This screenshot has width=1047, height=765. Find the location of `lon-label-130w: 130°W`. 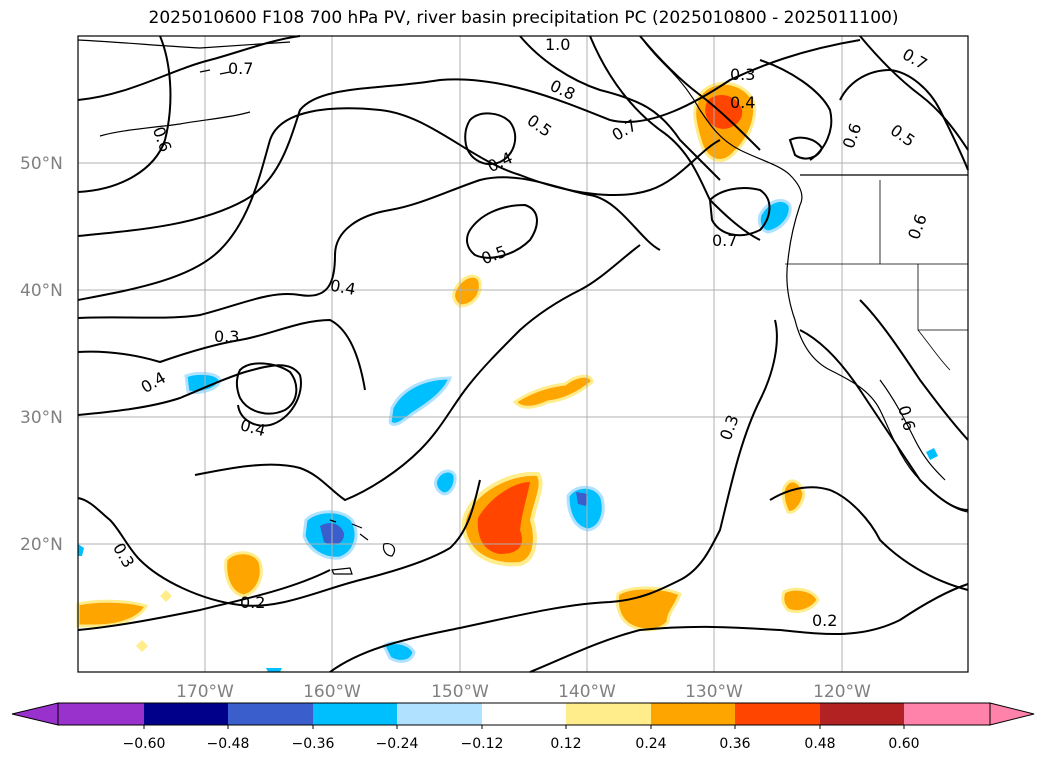

lon-label-130w: 130°W is located at coordinates (714, 692).